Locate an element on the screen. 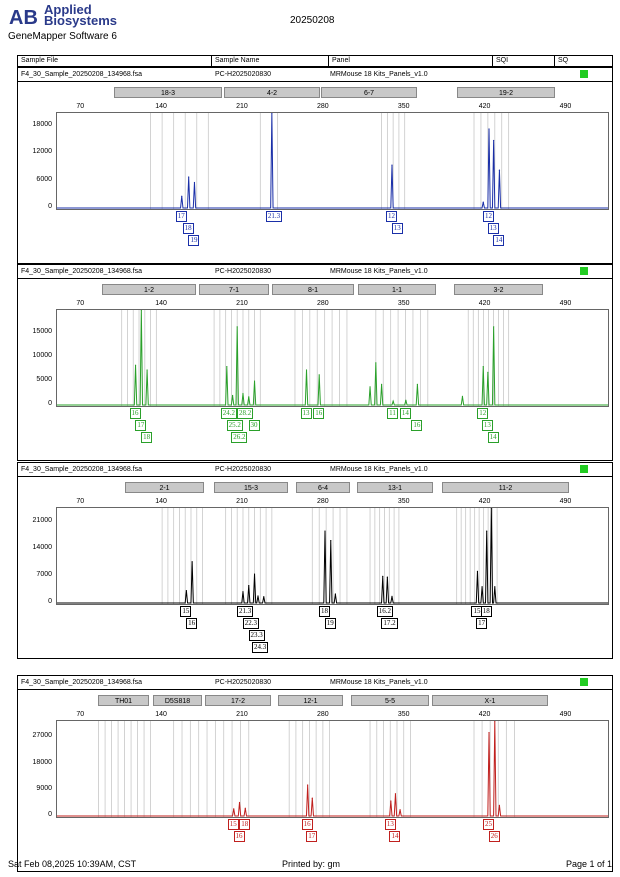 The height and width of the screenshot is (877, 620). allele-call-label: 30 is located at coordinates (254, 425).